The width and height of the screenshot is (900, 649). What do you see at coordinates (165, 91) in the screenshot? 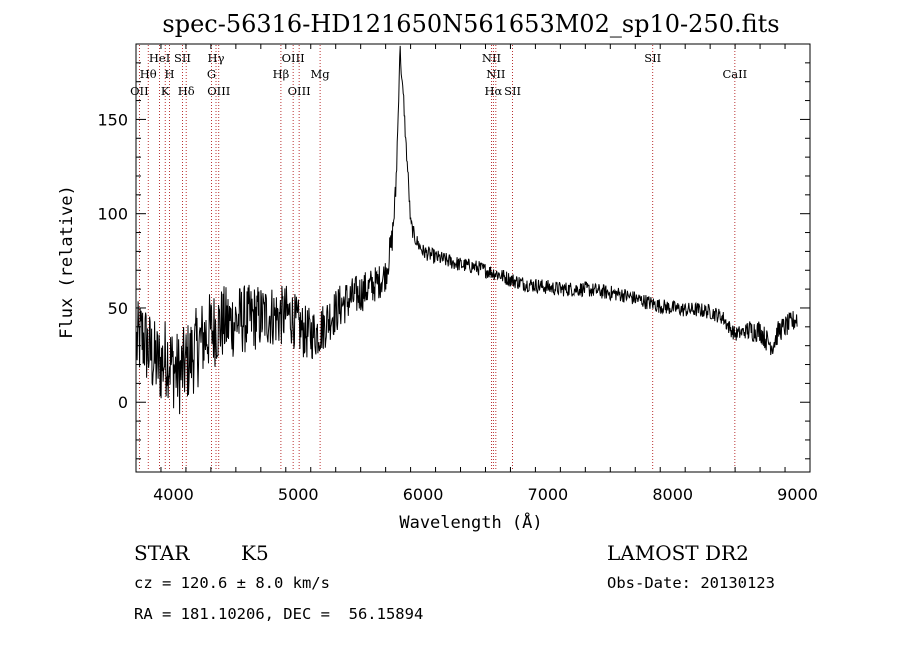
I see `spectral-line-label: K` at bounding box center [165, 91].